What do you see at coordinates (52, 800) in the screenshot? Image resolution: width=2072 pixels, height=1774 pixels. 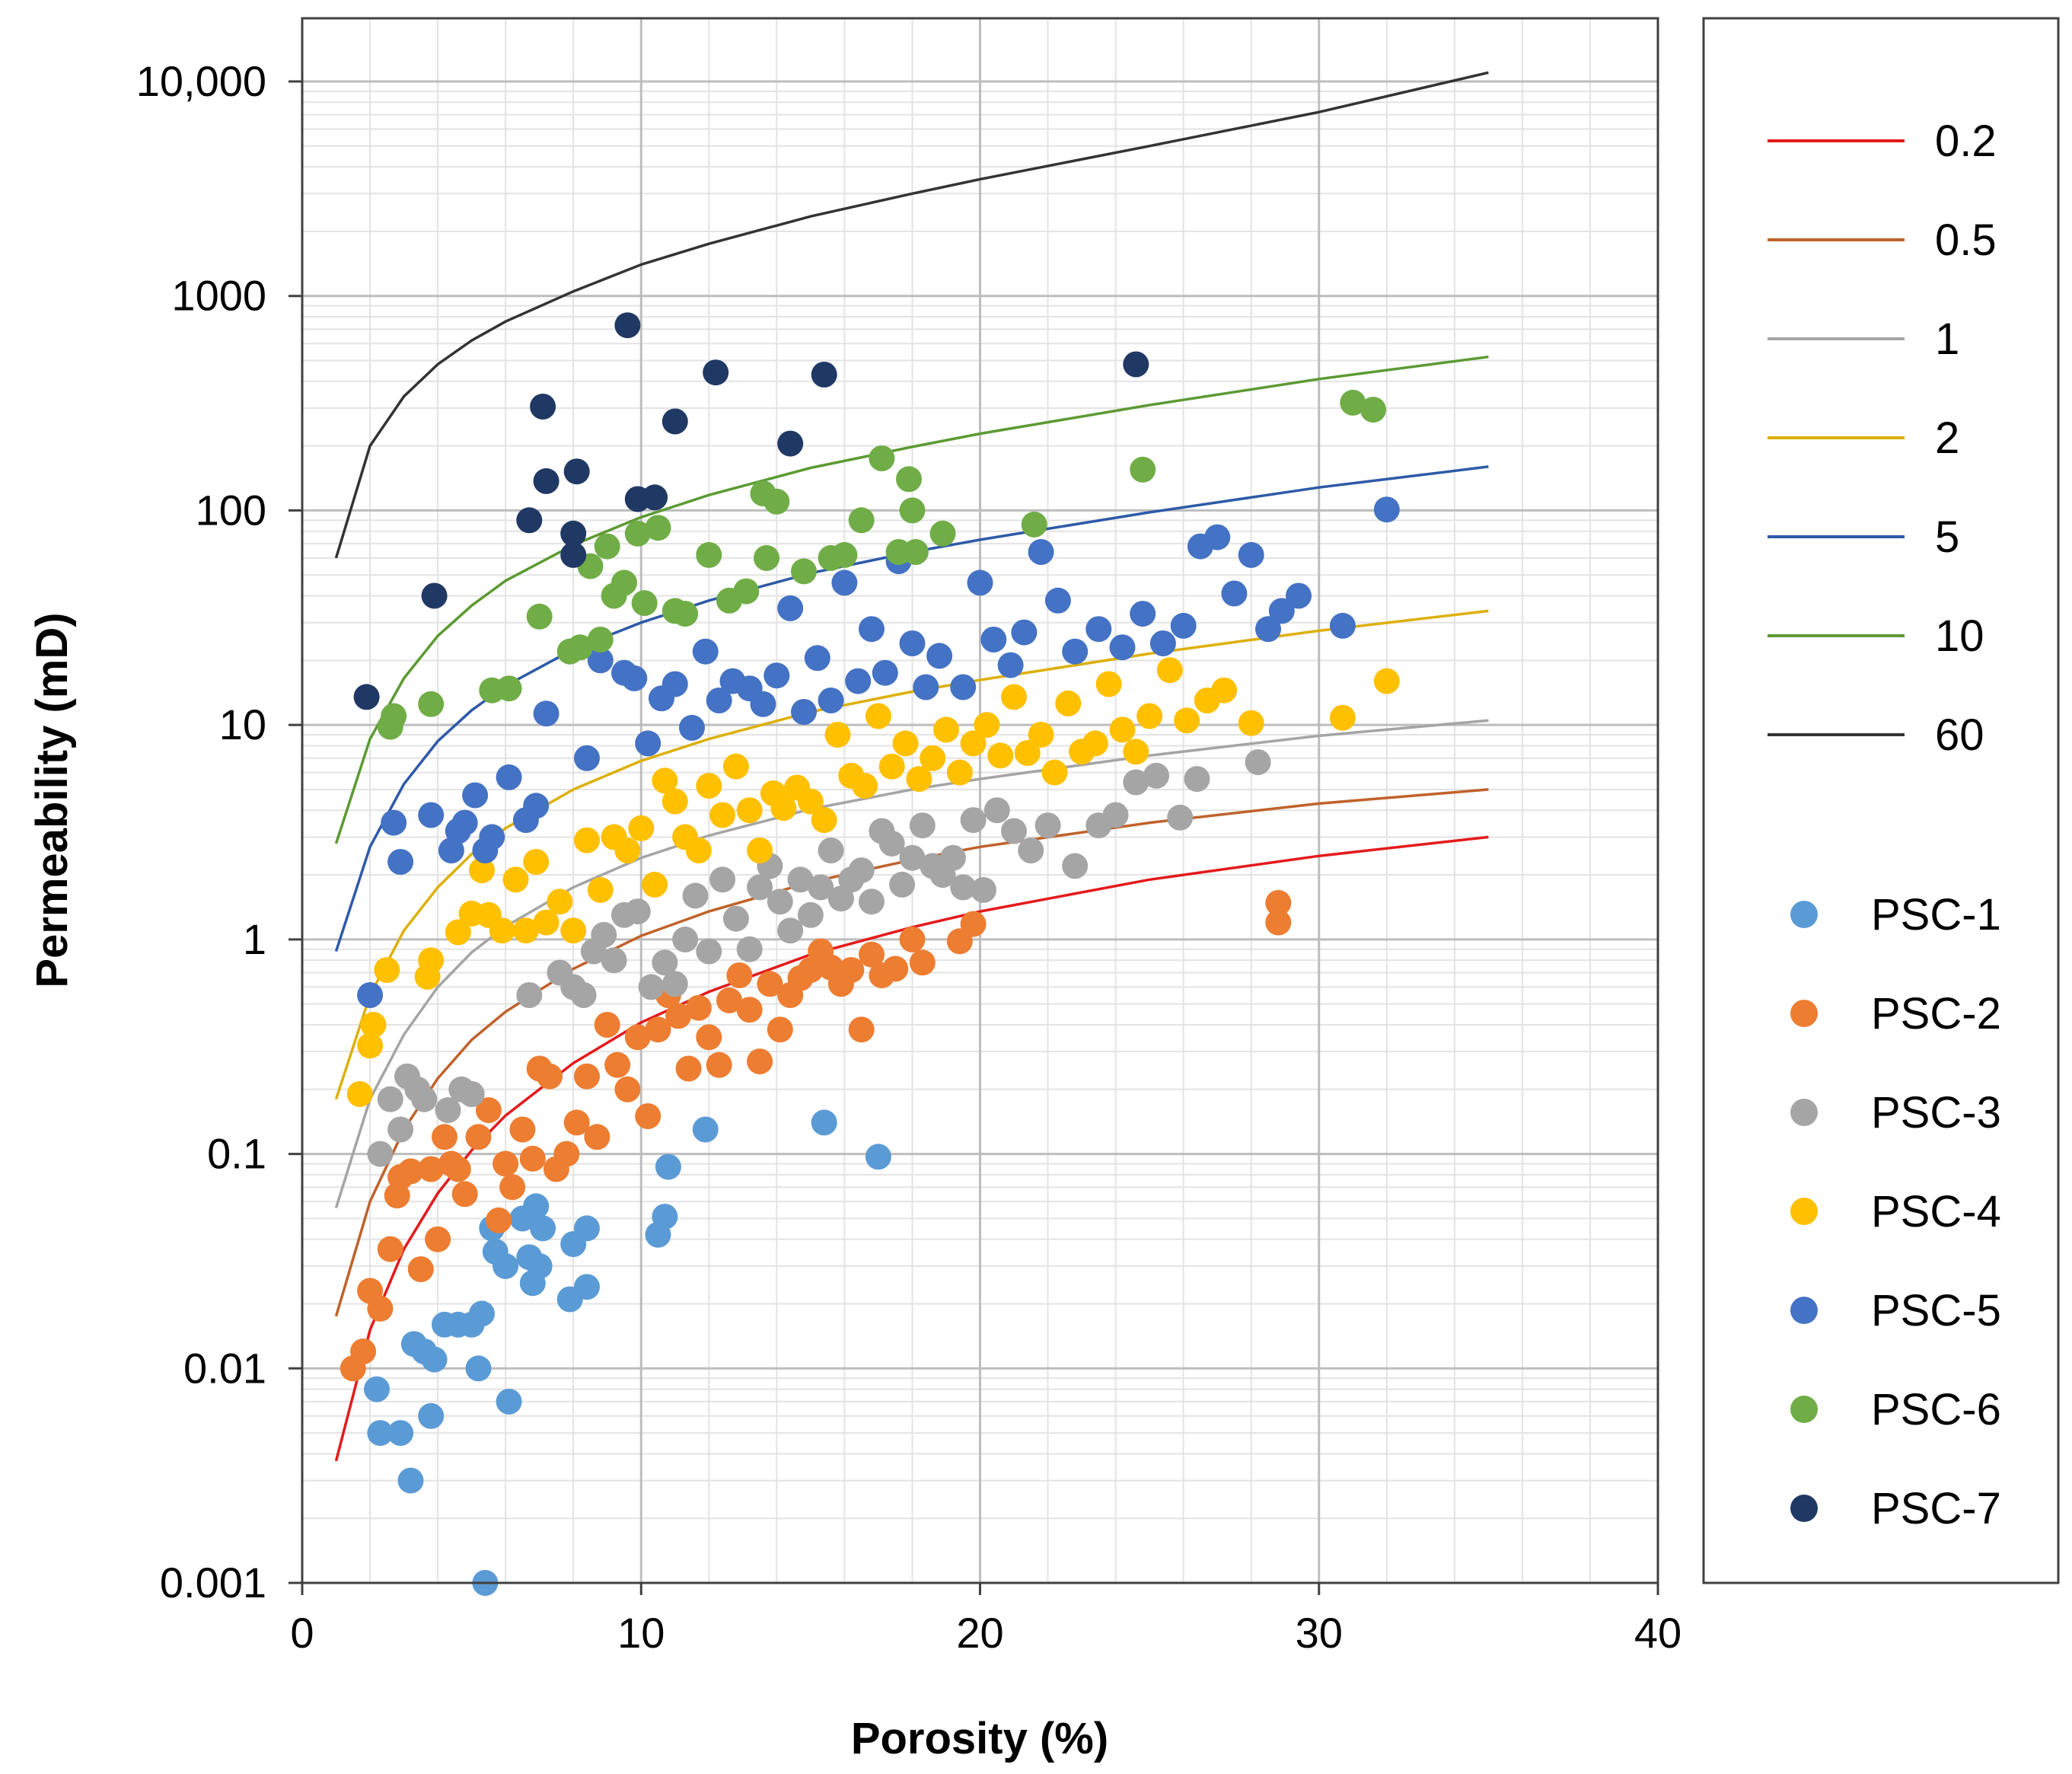 I see `y-axis-title: Permeability (mD)` at bounding box center [52, 800].